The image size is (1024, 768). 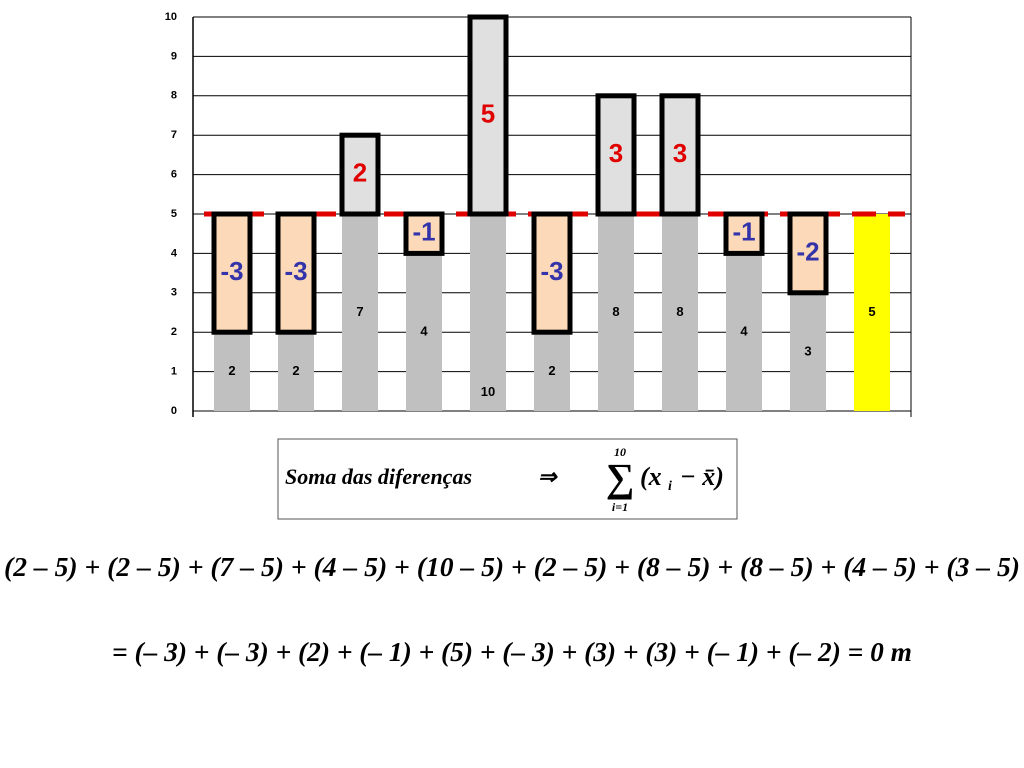 I want to click on deviation-label: 5, so click(x=488, y=113).